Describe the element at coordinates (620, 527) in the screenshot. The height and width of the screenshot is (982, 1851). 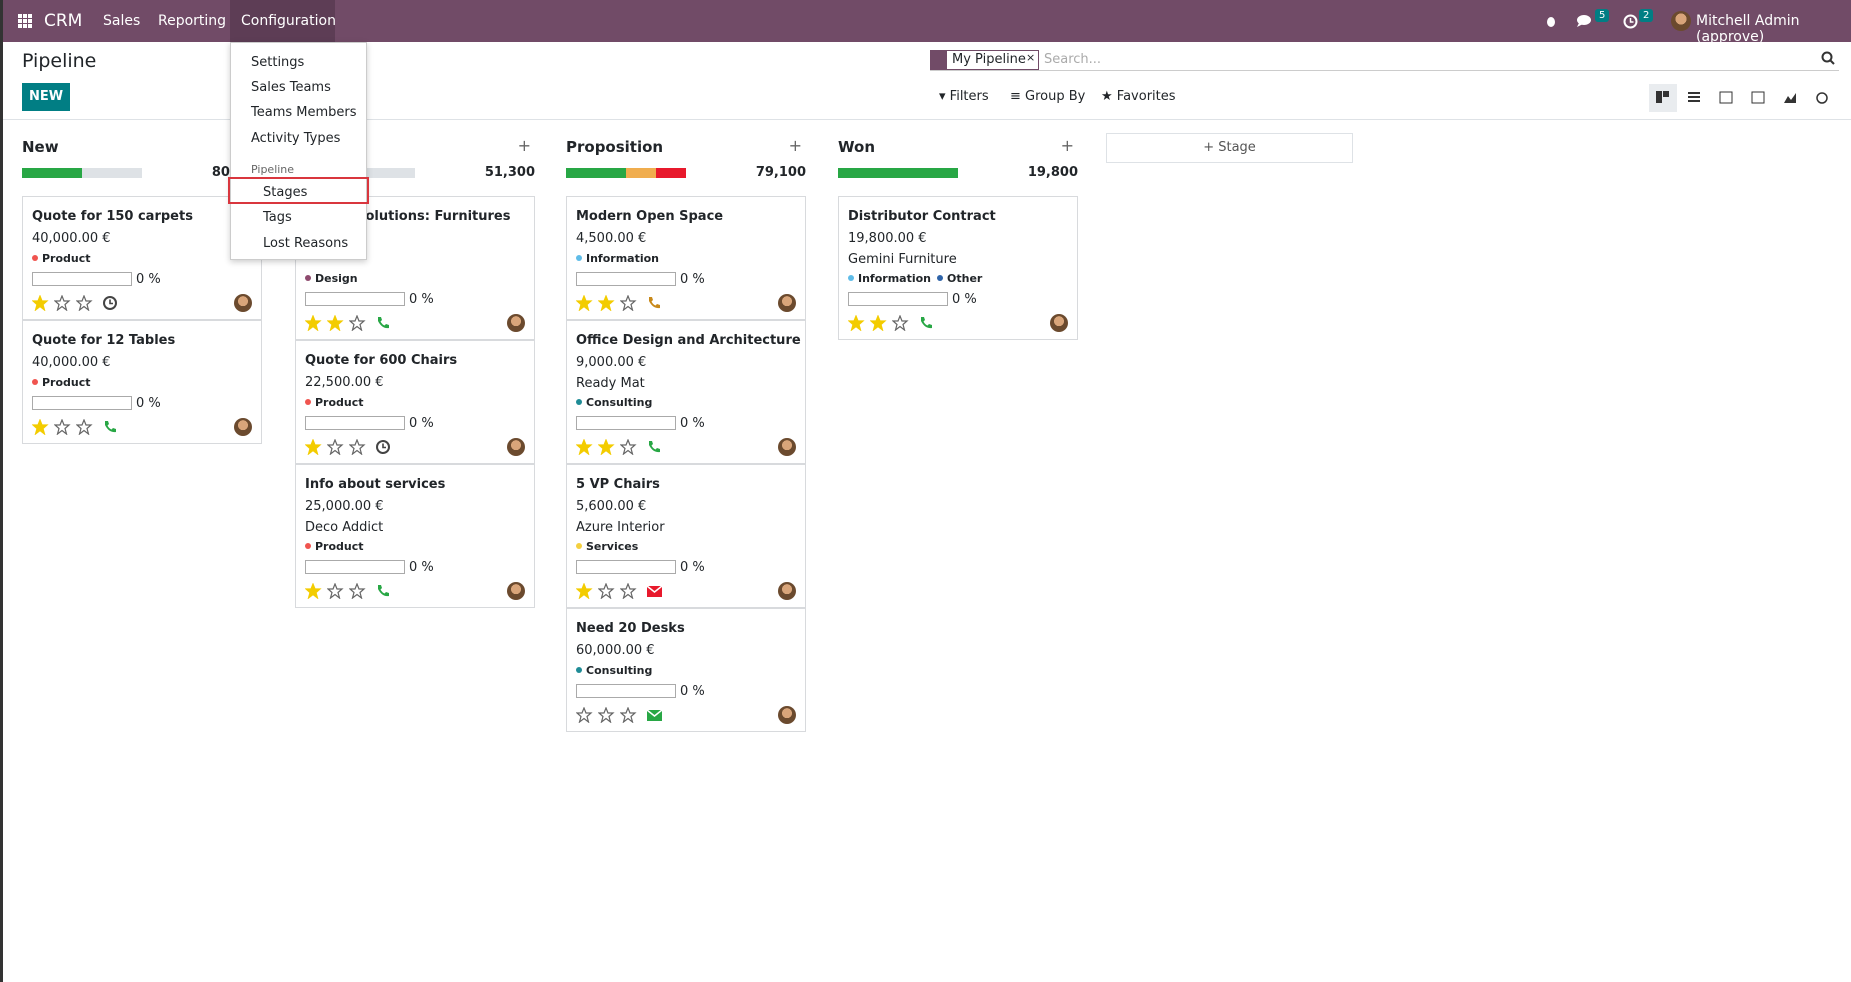
I see `card-customer: Azure Interior` at that location.